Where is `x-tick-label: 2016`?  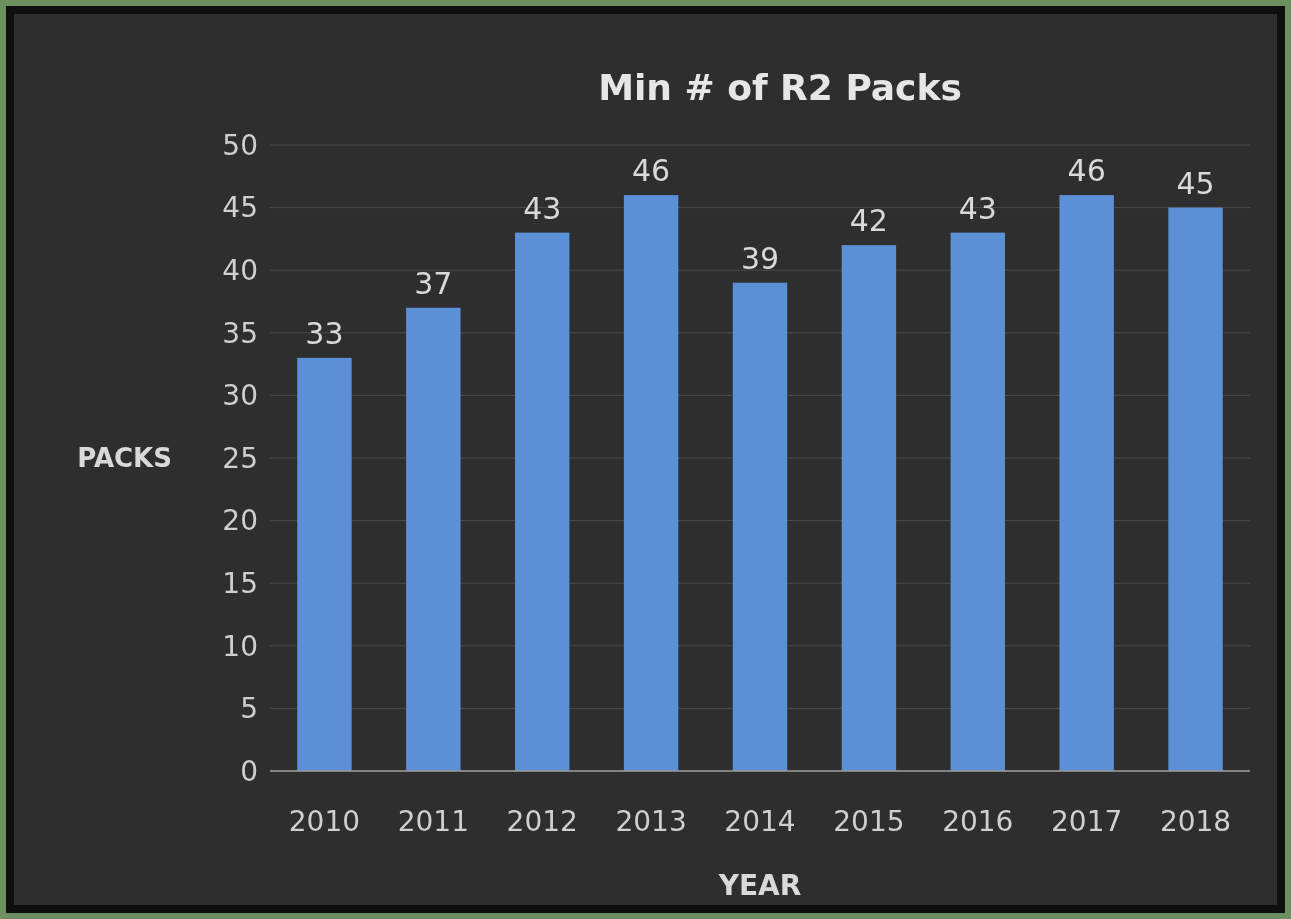
x-tick-label: 2016 is located at coordinates (978, 821).